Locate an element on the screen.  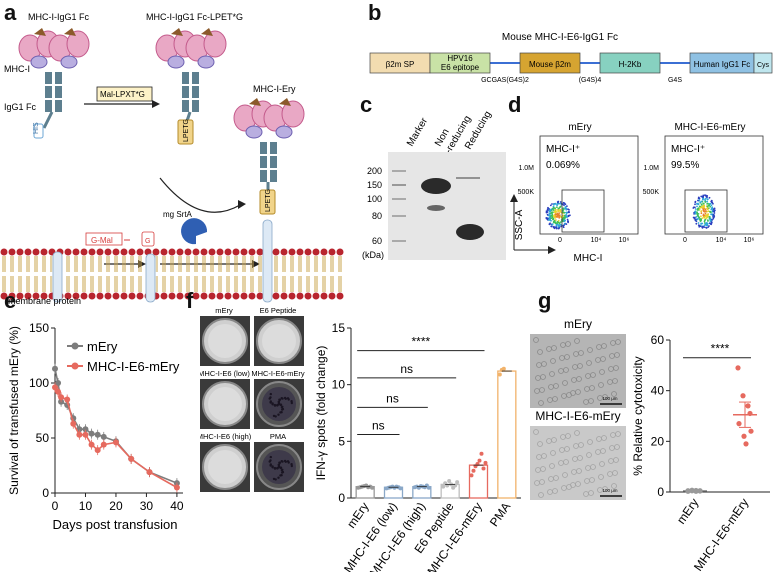
x-tick-label: MHC-I-E6-mEry is located at coordinates (721, 534).